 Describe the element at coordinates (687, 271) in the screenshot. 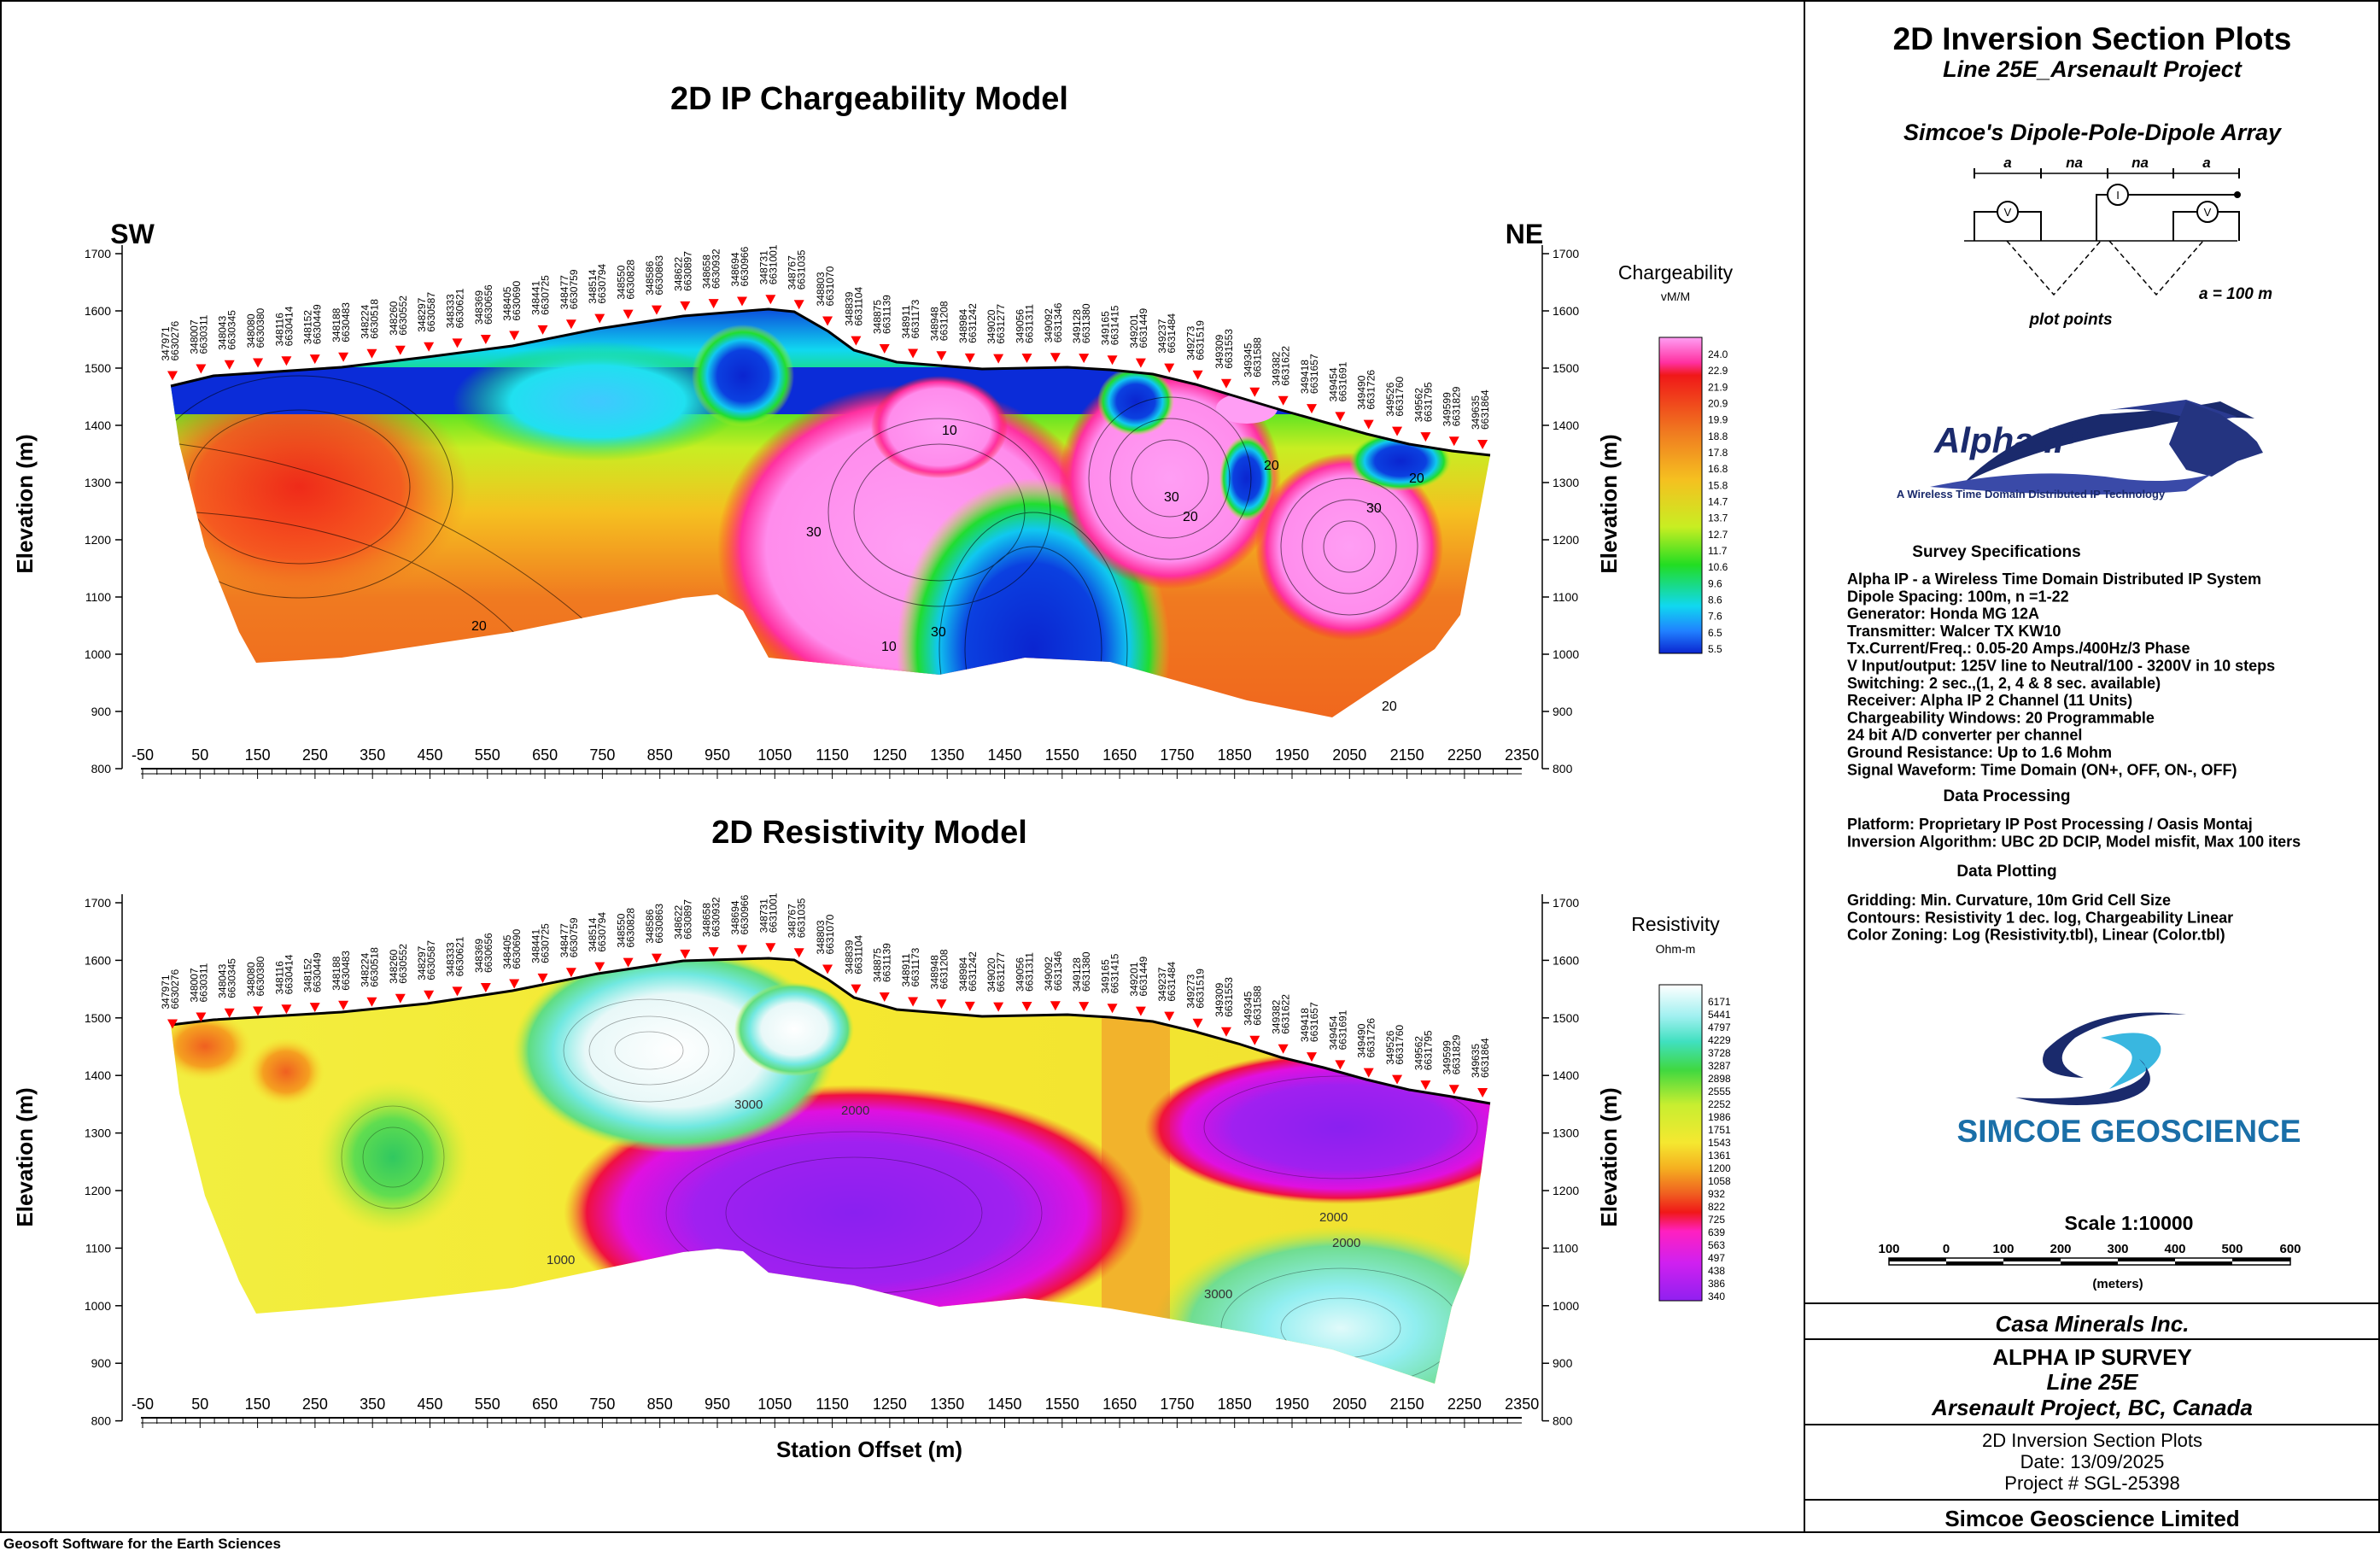

I see `station-northing: 6630897` at that location.